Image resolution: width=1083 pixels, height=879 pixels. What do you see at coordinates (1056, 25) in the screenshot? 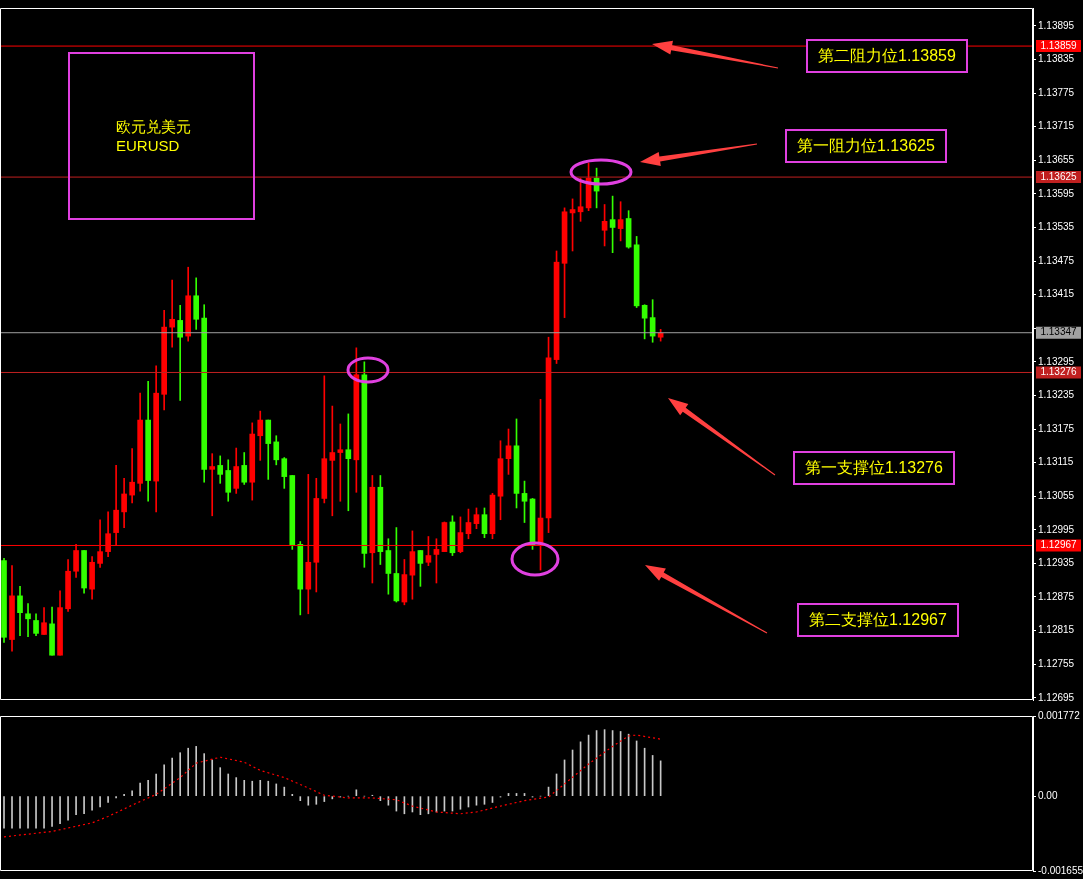
I see `y-tick-label: 1.13895` at bounding box center [1056, 25].